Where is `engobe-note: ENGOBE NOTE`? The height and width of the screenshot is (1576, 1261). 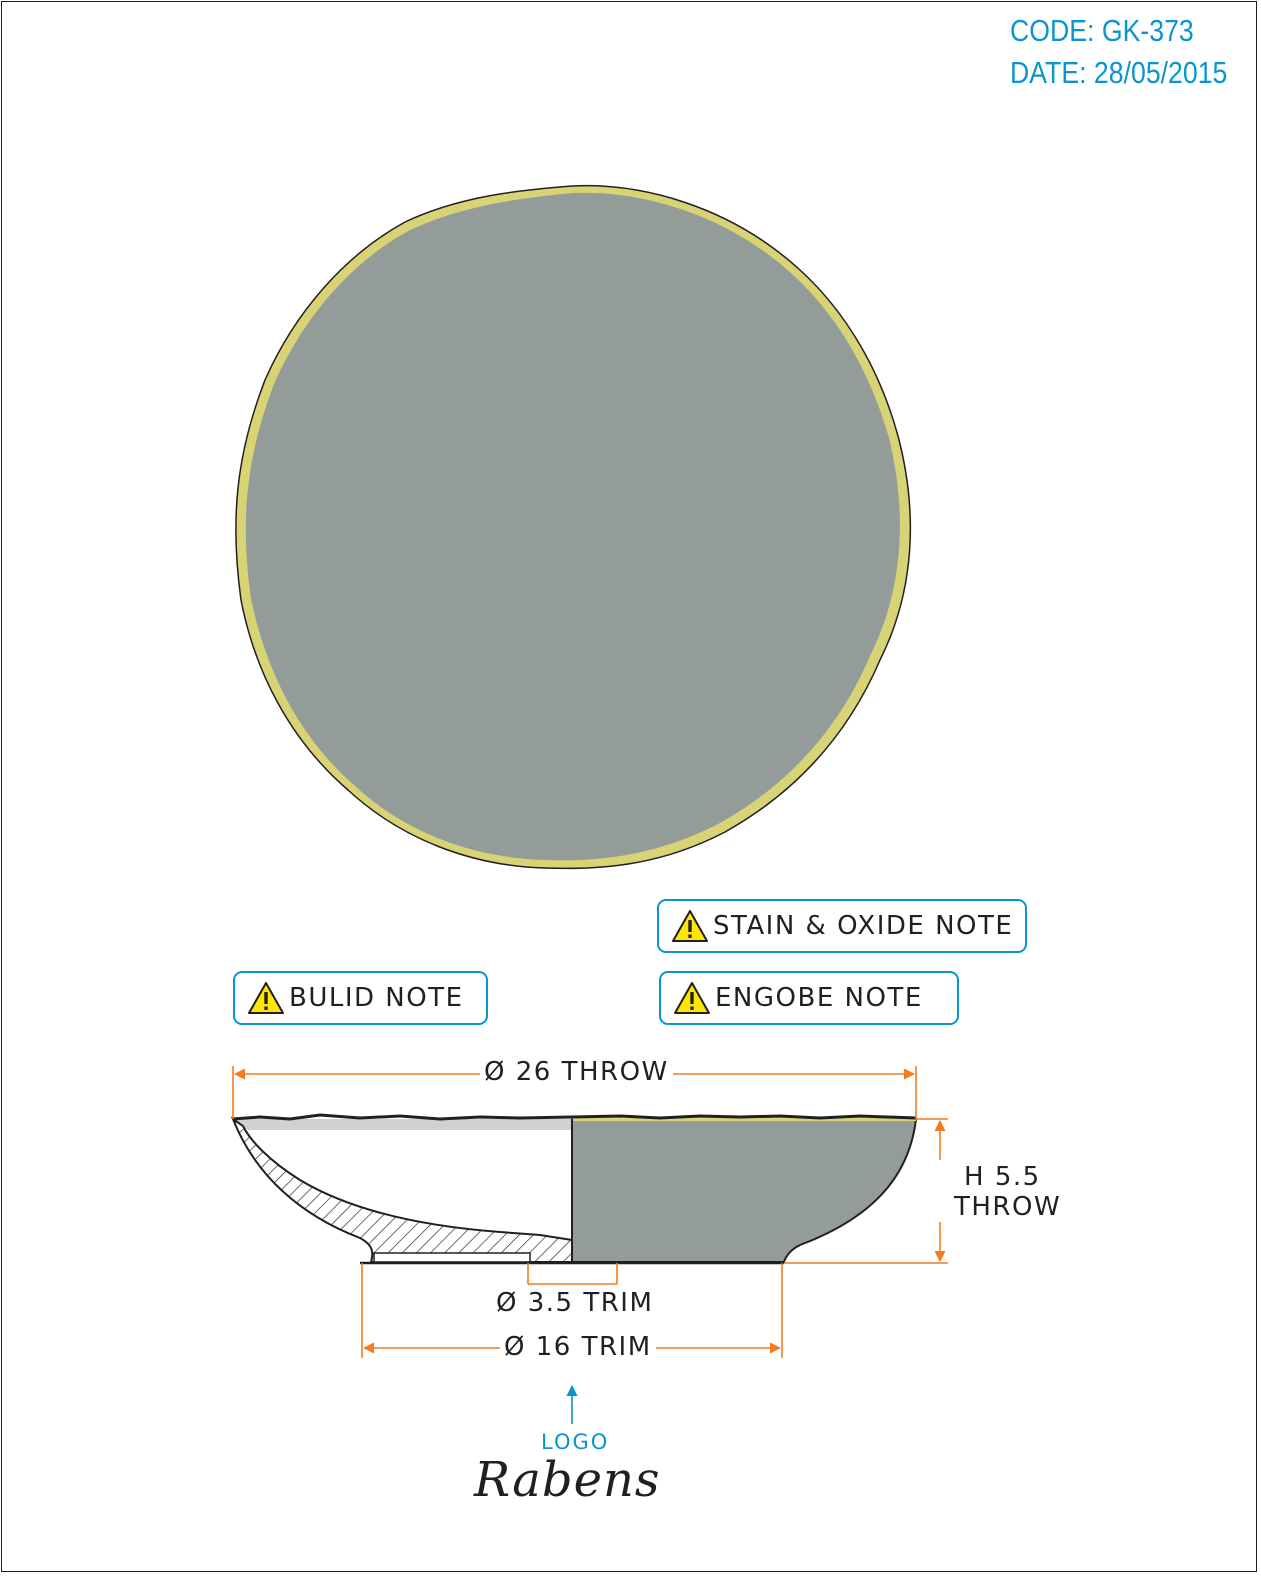 engobe-note: ENGOBE NOTE is located at coordinates (809, 998).